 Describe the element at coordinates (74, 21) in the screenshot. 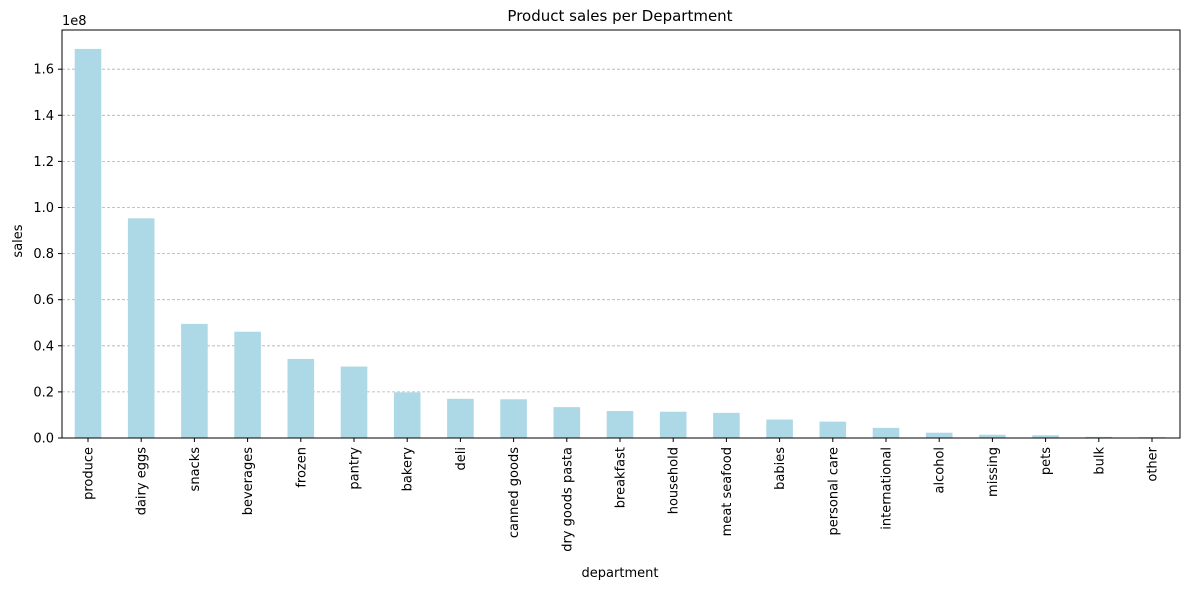

I see `y-axis-multiplier: 1e8` at that location.